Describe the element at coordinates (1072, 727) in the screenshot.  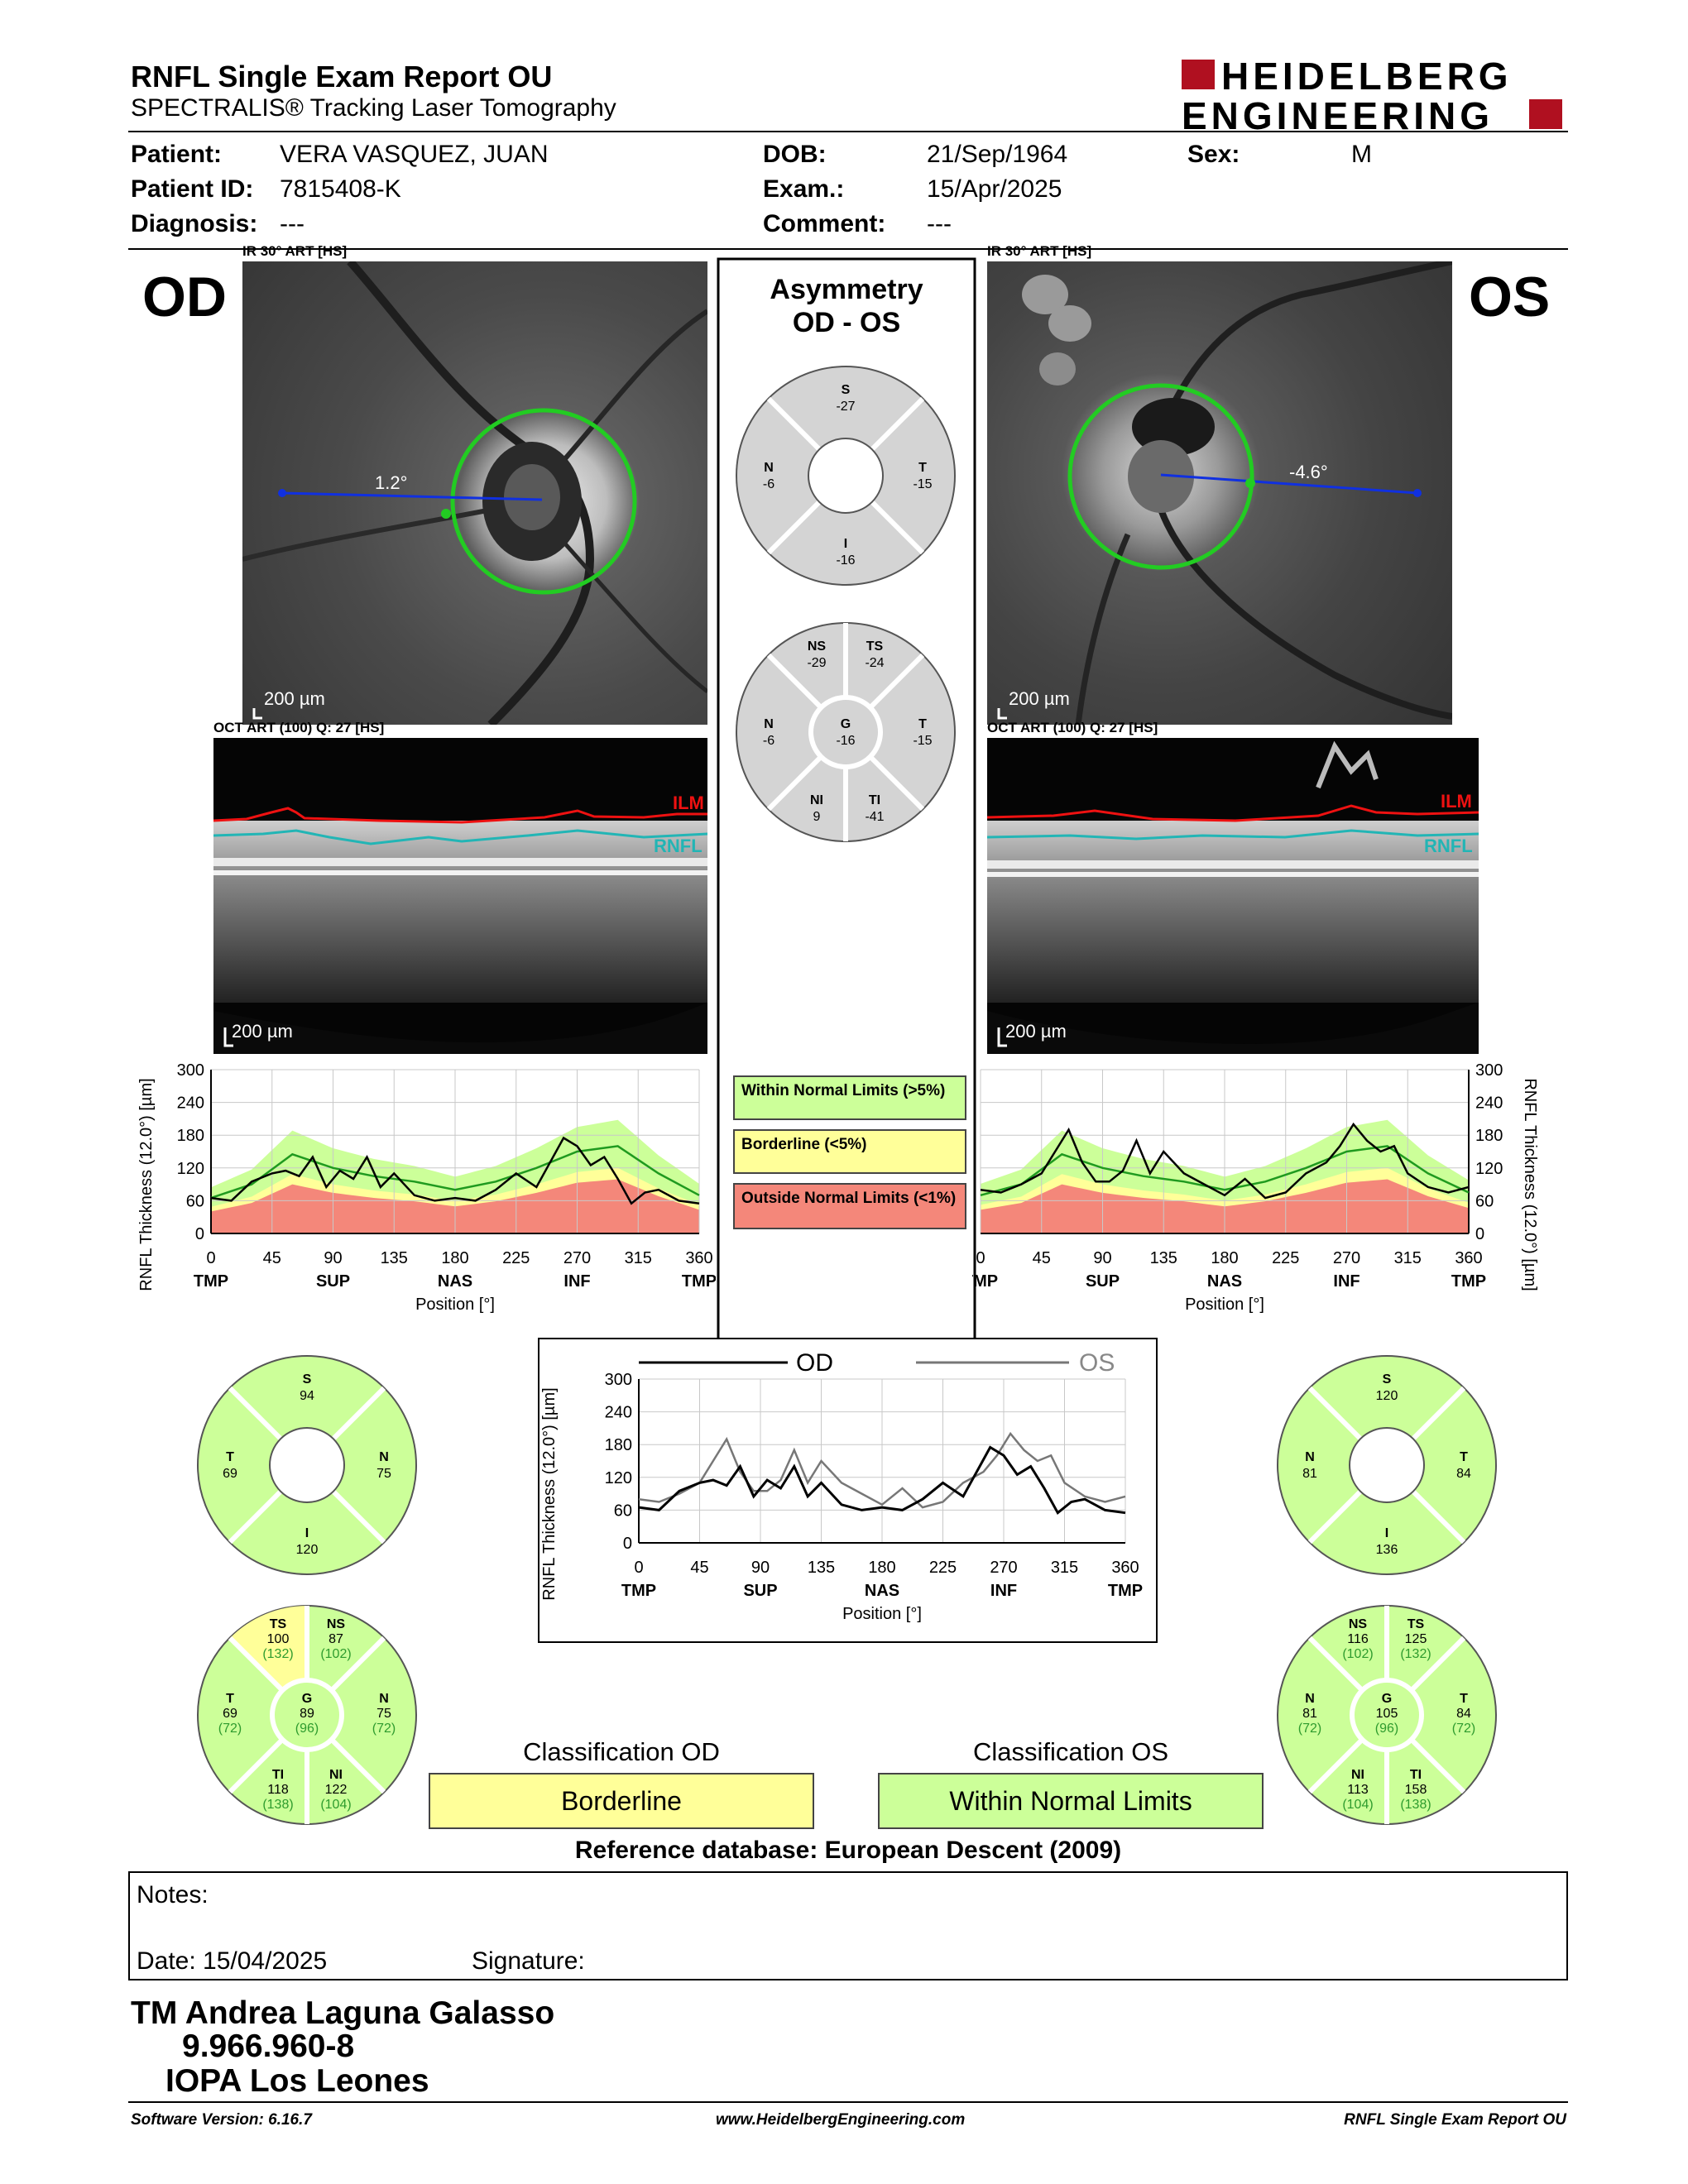
I see `os-oct-caption: OCT ART (100) Q: 27 [HS]` at that location.